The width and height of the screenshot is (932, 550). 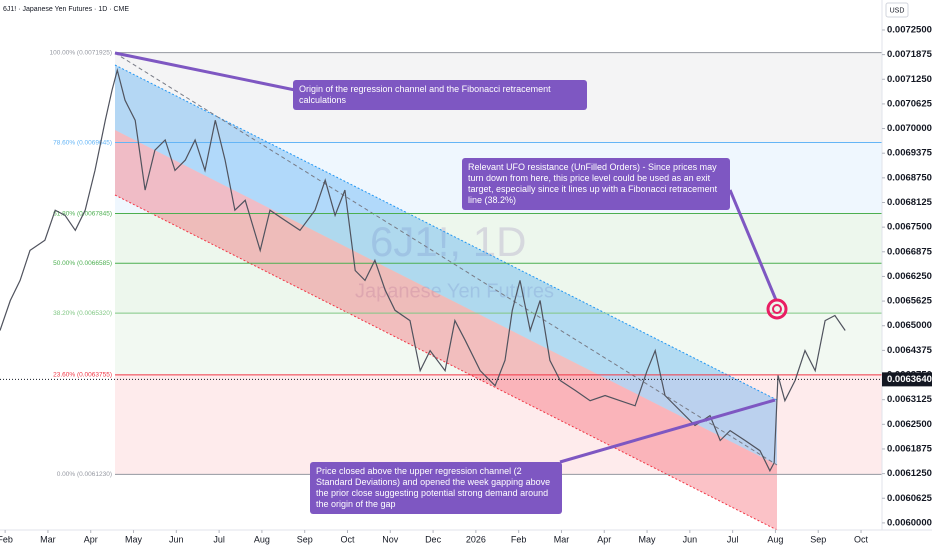 What do you see at coordinates (909, 498) in the screenshot?
I see `y-tick-label: 0.0060625` at bounding box center [909, 498].